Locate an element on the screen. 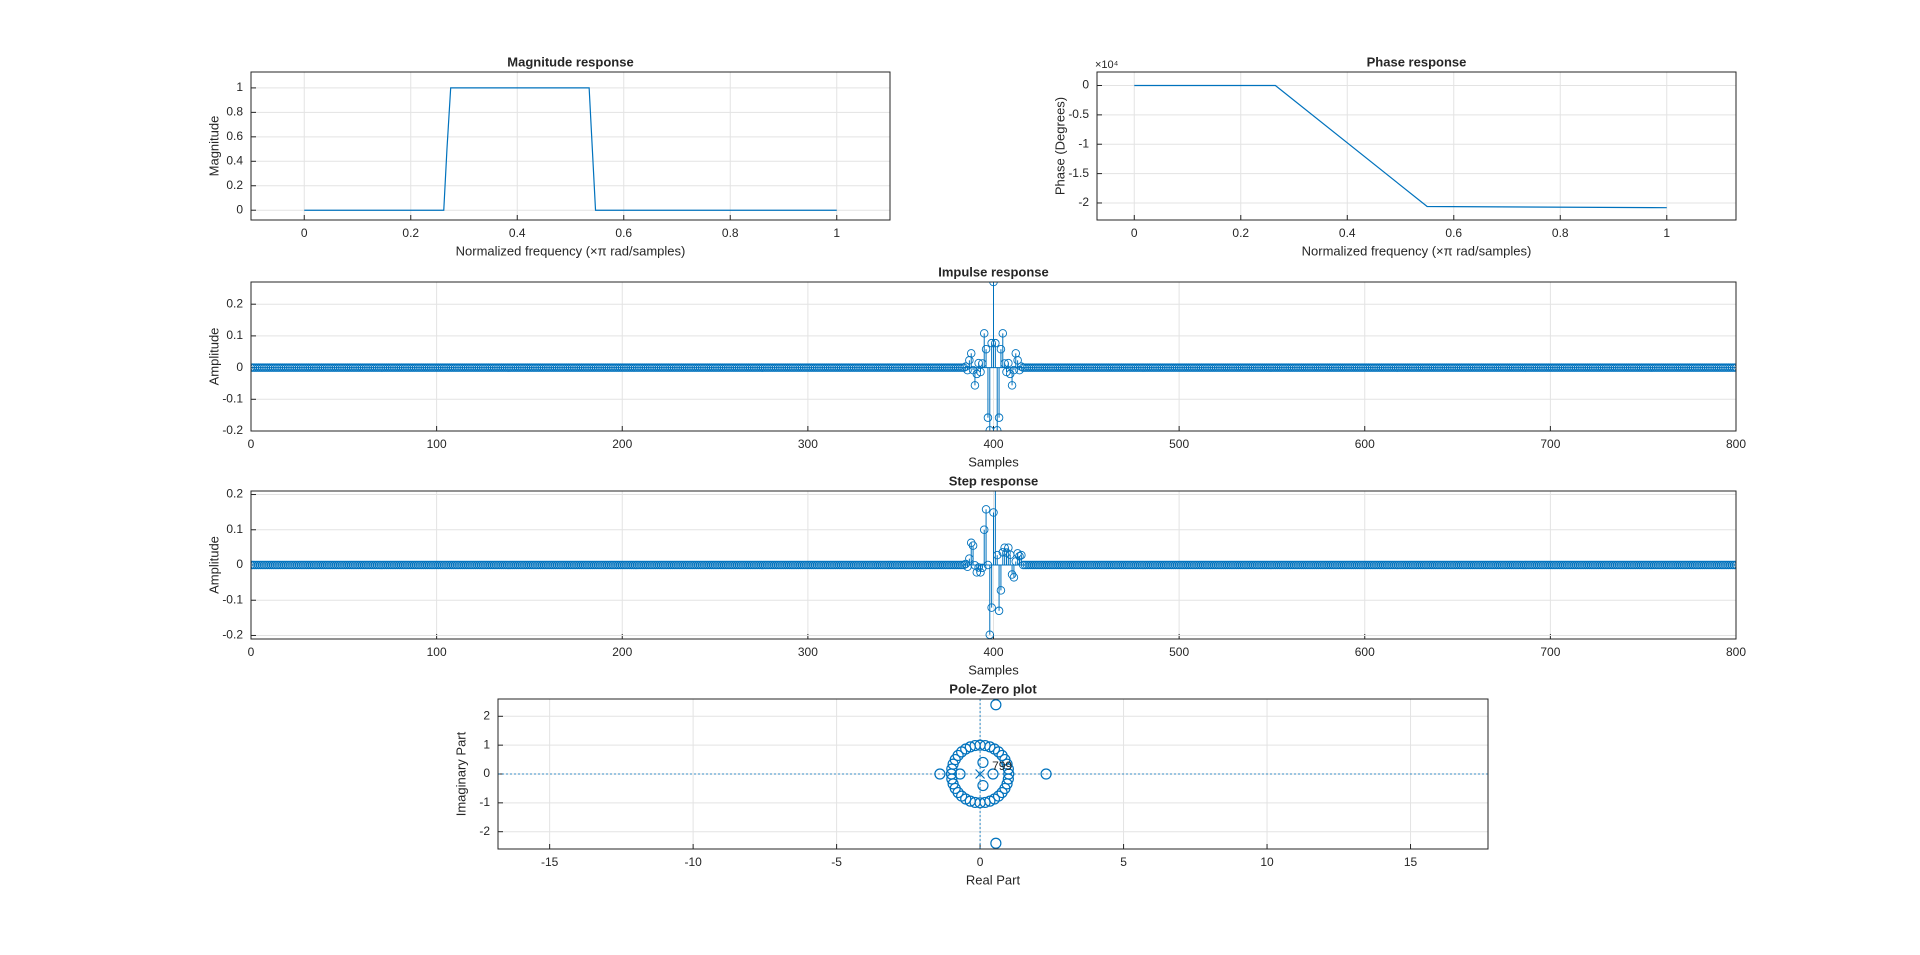 The height and width of the screenshot is (955, 1920). y-tick-label: -2 is located at coordinates (1083, 202).